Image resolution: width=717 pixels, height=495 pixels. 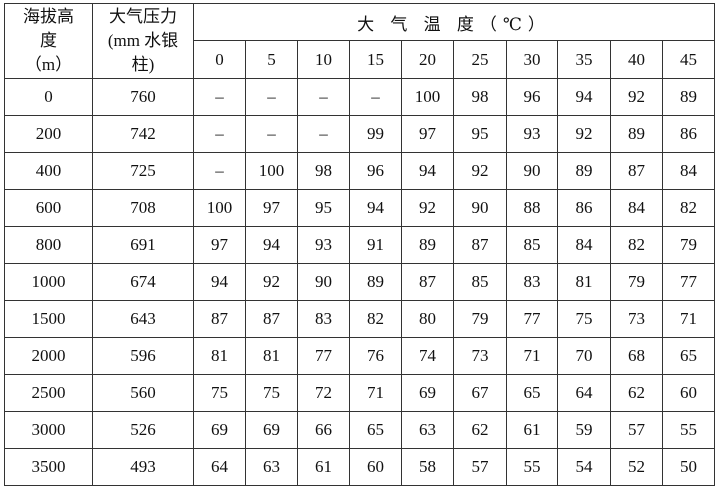 What do you see at coordinates (48, 134) in the screenshot?
I see `altitude-cell: 200` at bounding box center [48, 134].